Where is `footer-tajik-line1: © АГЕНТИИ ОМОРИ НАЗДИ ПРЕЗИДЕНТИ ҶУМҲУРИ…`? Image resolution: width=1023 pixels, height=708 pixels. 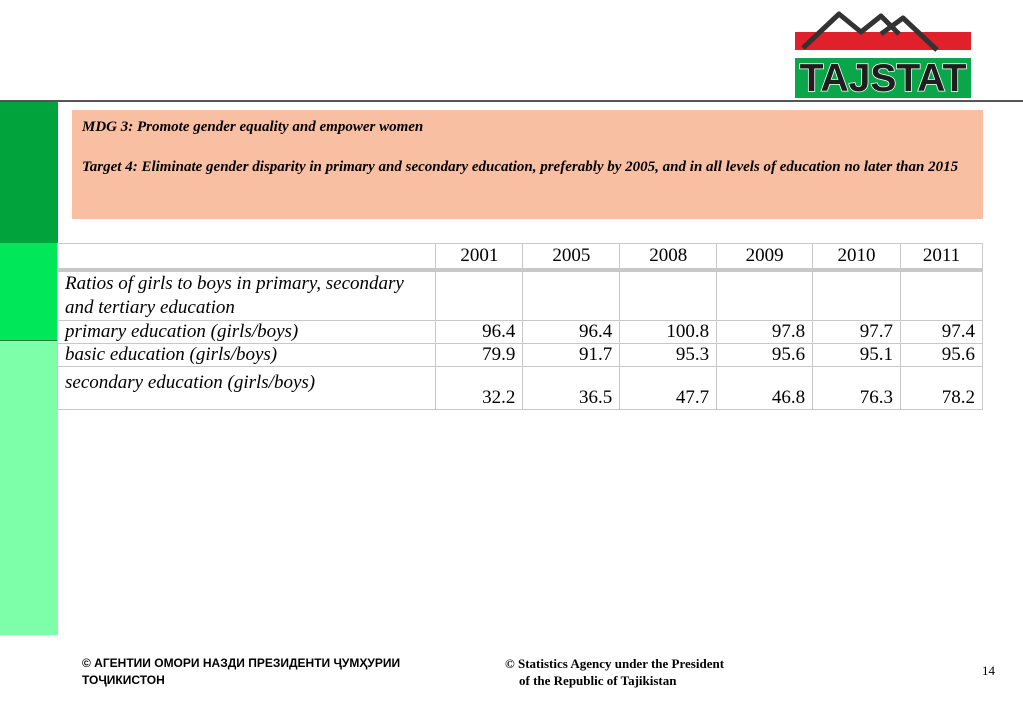
footer-tajik-line1: © АГЕНТИИ ОМОРИ НАЗДИ ПРЕЗИДЕНТИ ҶУМҲУРИ… is located at coordinates (241, 663).